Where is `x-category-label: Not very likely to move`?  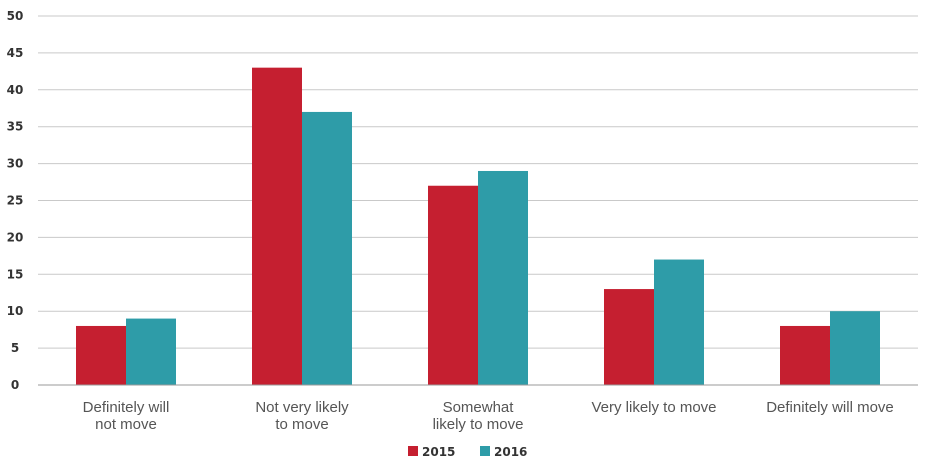 x-category-label: Not very likely to move is located at coordinates (302, 416).